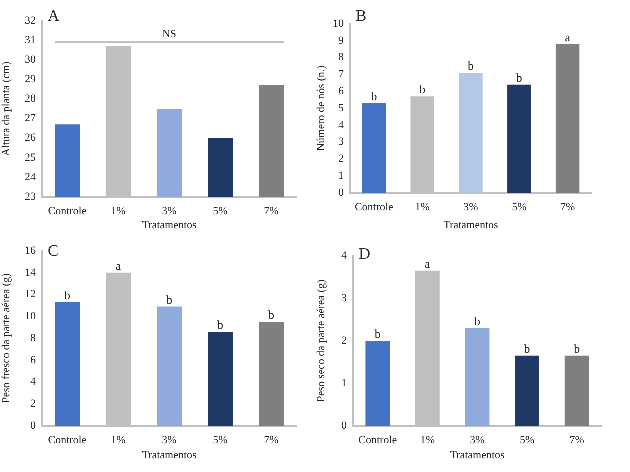 Image resolution: width=630 pixels, height=472 pixels. I want to click on y-tick-label: 12, so click(30, 294).